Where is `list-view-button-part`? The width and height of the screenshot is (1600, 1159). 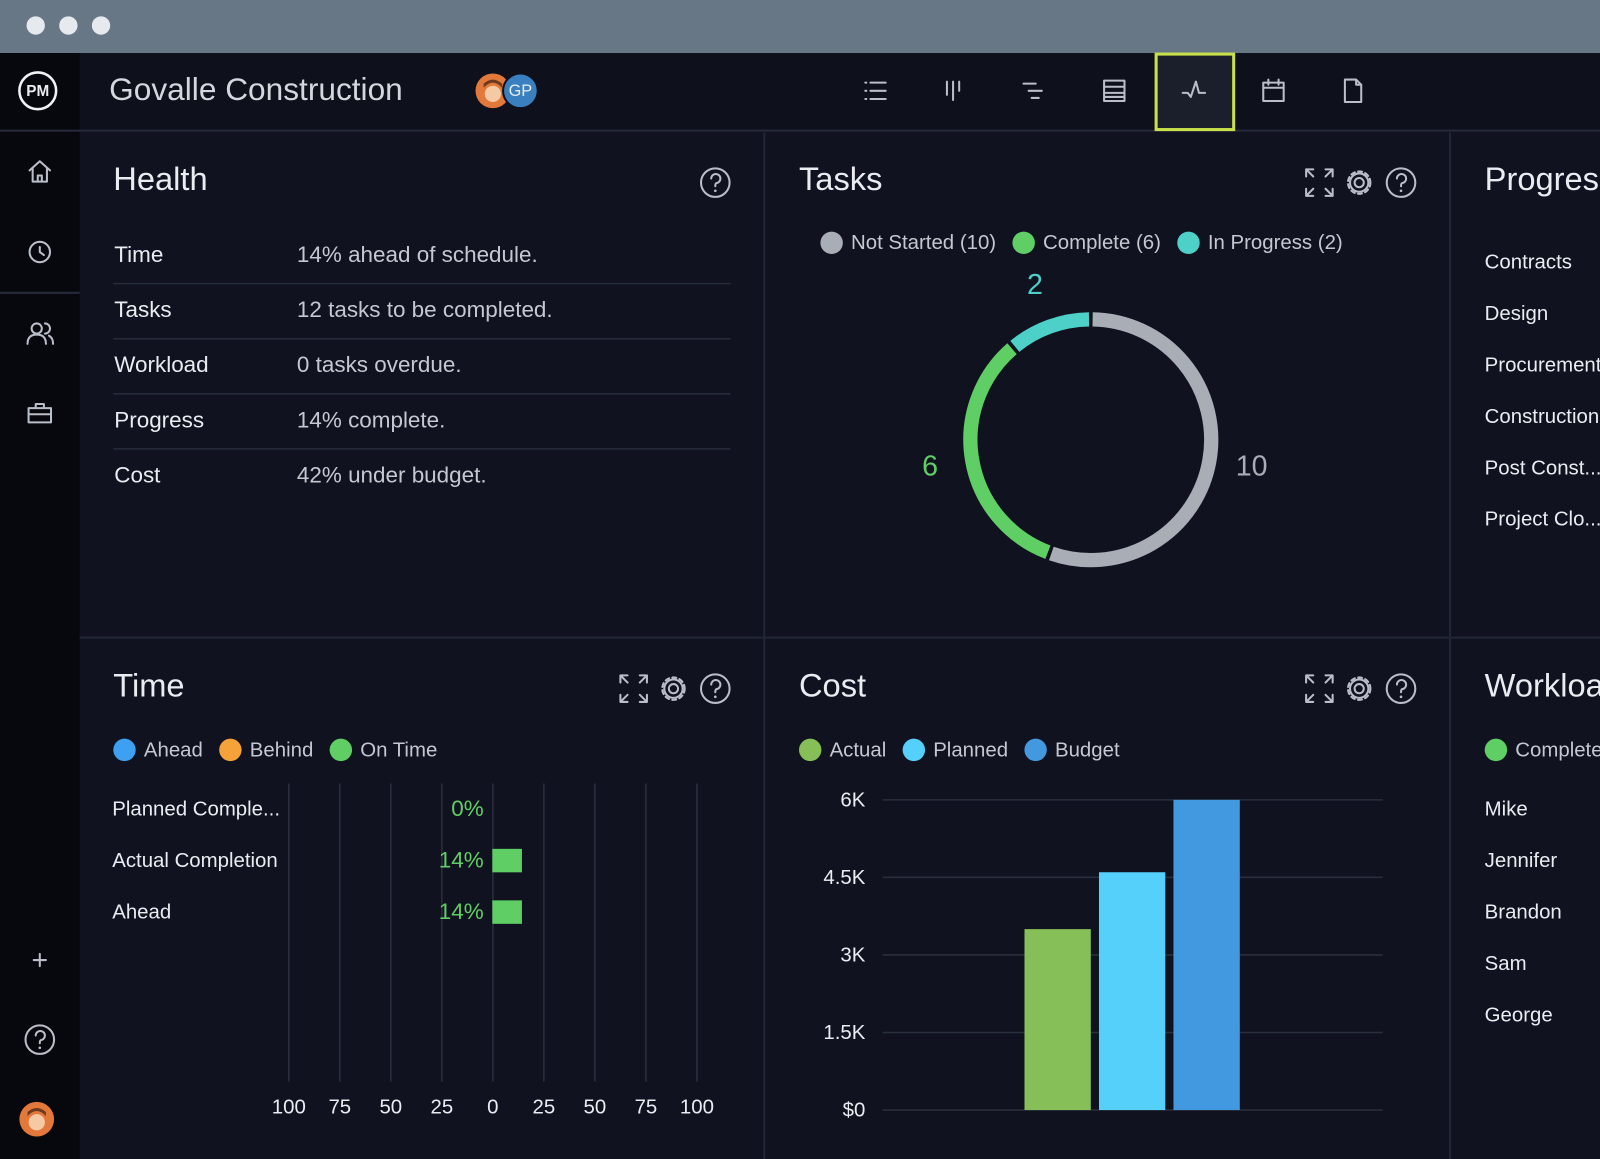 list-view-button-part is located at coordinates (875, 90).